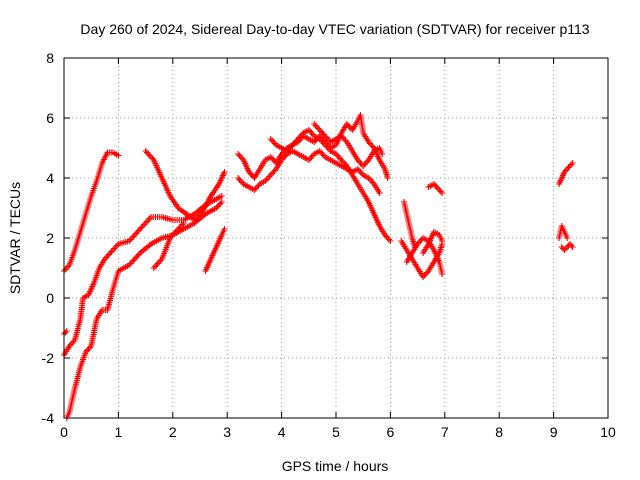 The width and height of the screenshot is (640, 480). I want to click on x-tick-label: 7, so click(445, 432).